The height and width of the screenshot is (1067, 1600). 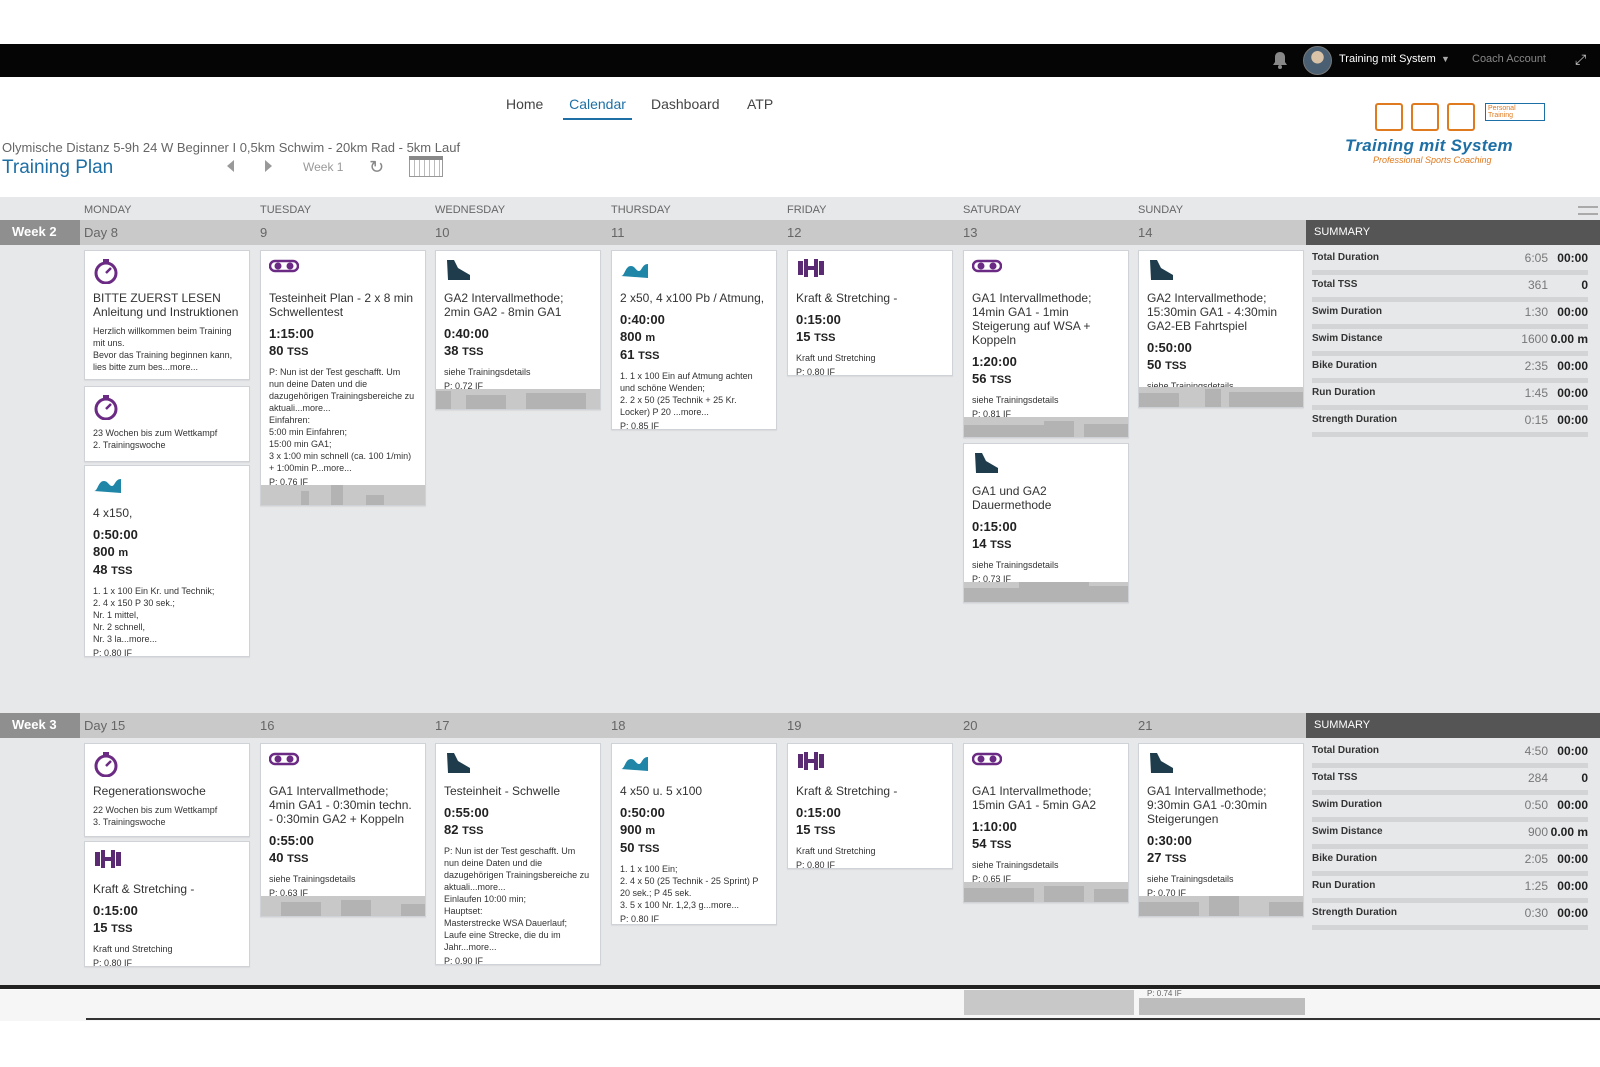 What do you see at coordinates (1536, 393) in the screenshot?
I see `summary-planned: 1:45` at bounding box center [1536, 393].